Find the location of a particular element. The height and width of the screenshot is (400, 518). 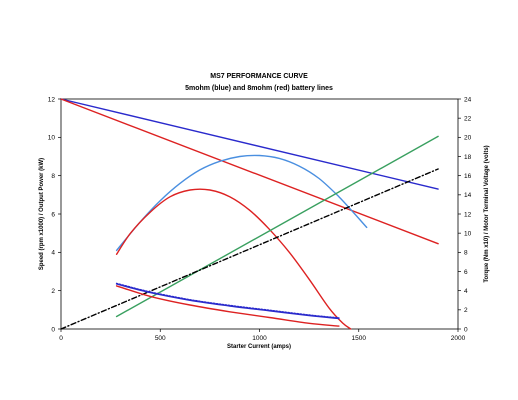

y-tick-label: 2 is located at coordinates (53, 291).